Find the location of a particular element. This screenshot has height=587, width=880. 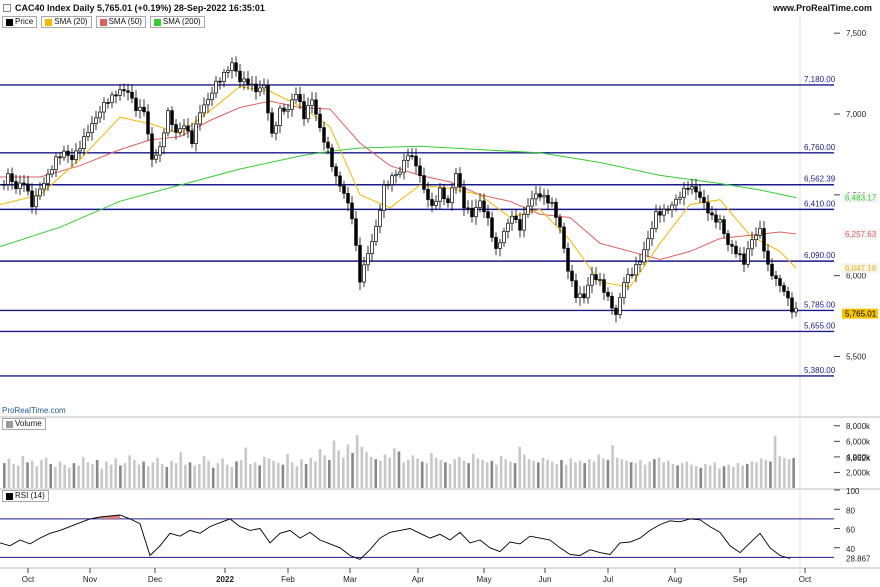

legend-label-rsi: RSI (14) is located at coordinates (30, 495).